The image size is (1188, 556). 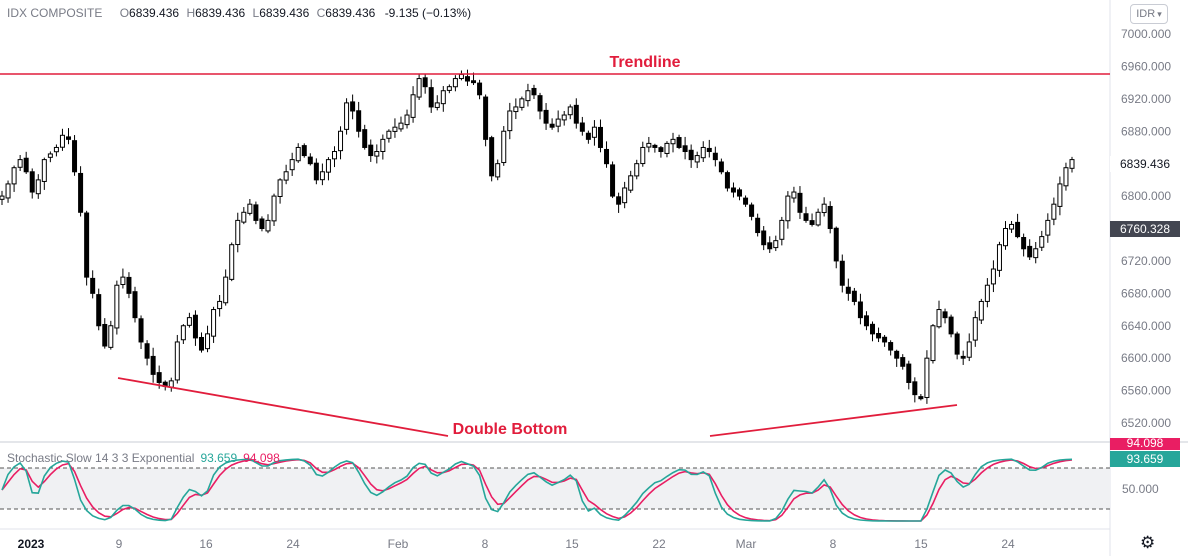 I want to click on stoch-band, so click(x=555, y=488).